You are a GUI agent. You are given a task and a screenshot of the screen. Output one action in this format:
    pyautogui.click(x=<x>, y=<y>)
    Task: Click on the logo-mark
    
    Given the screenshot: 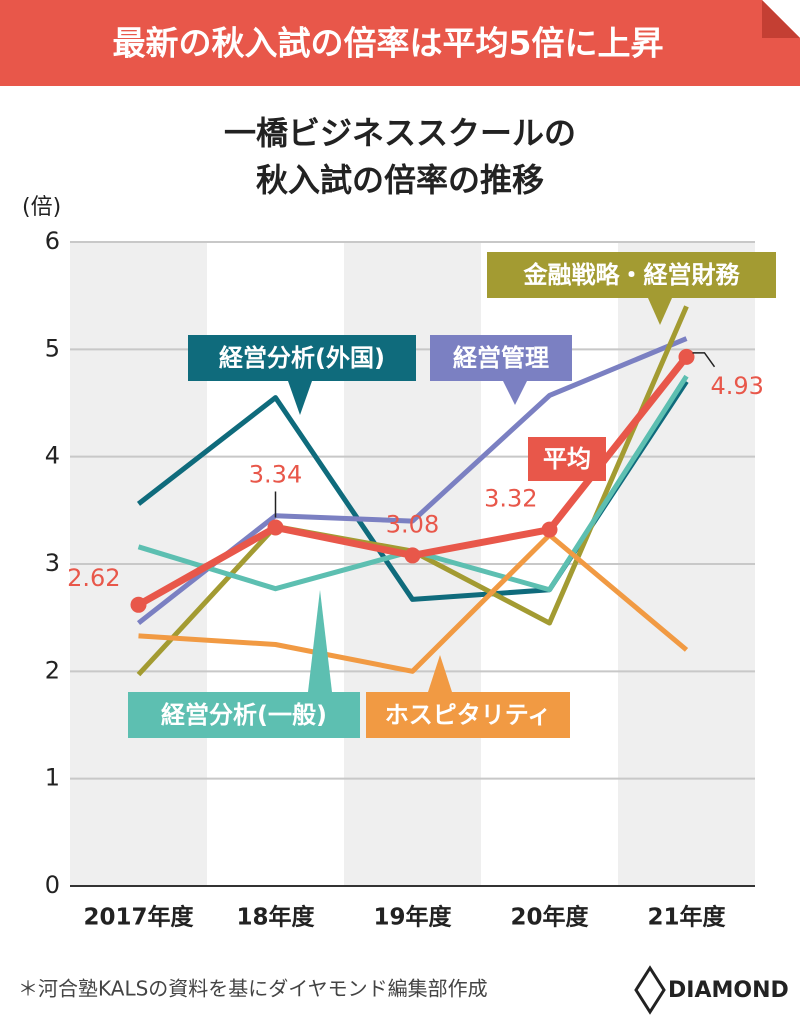 What is the action you would take?
    pyautogui.click(x=650, y=990)
    